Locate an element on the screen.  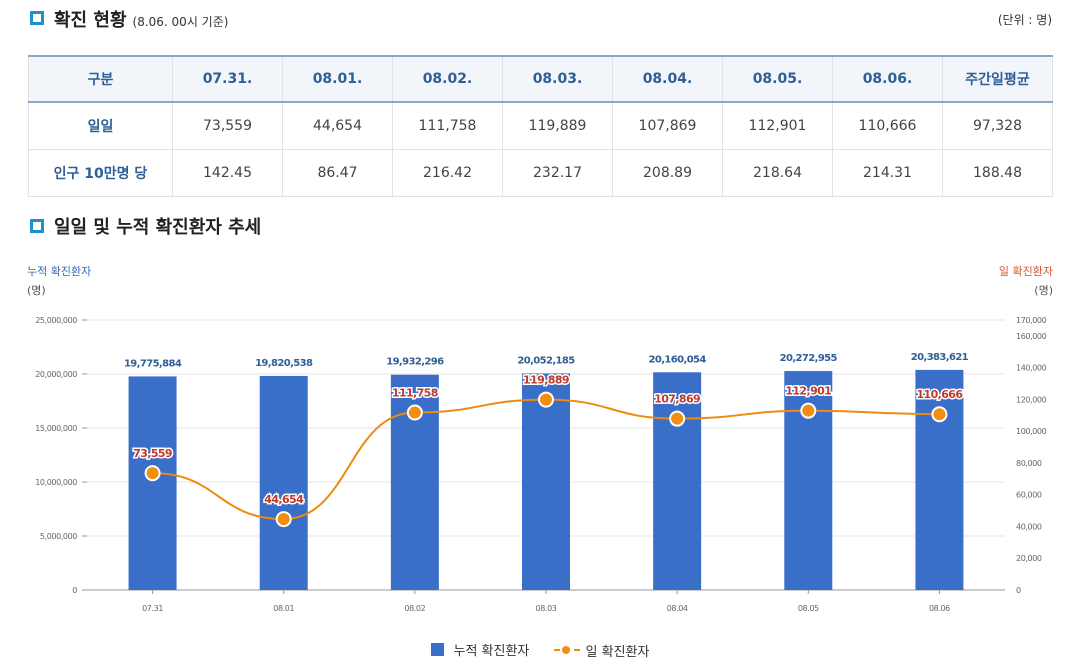
x-tick-label: 08.02 is located at coordinates (414, 608).